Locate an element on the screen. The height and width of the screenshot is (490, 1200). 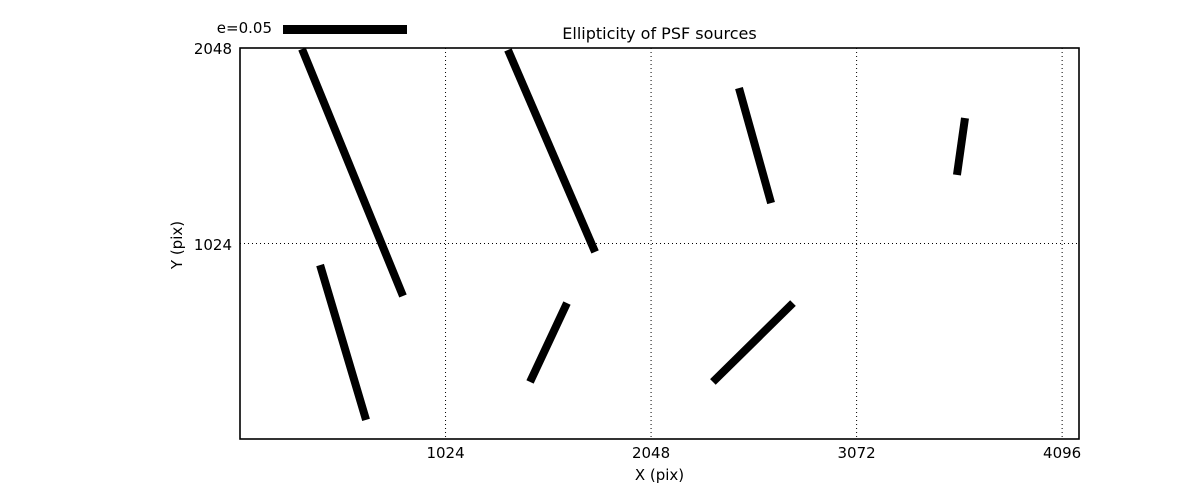
x-axis-label: X (pix) is located at coordinates (659, 475).